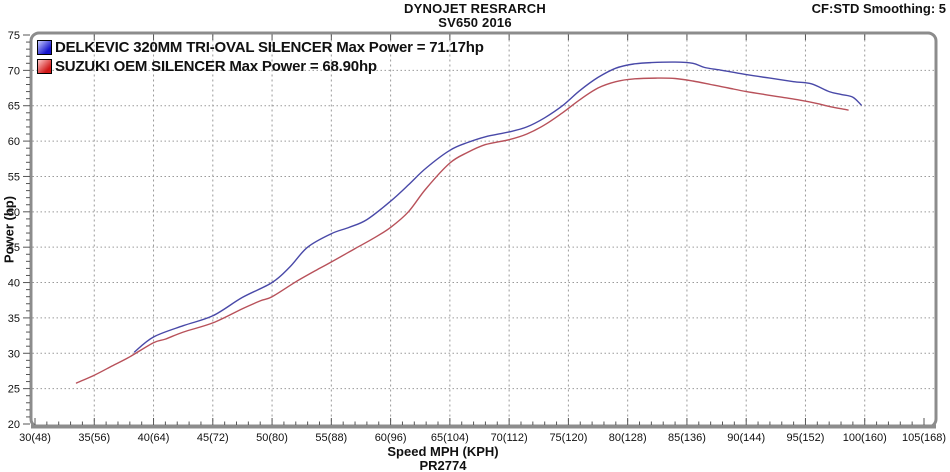  What do you see at coordinates (14, 284) in the screenshot?
I see `y-tick-label: 40` at bounding box center [14, 284].